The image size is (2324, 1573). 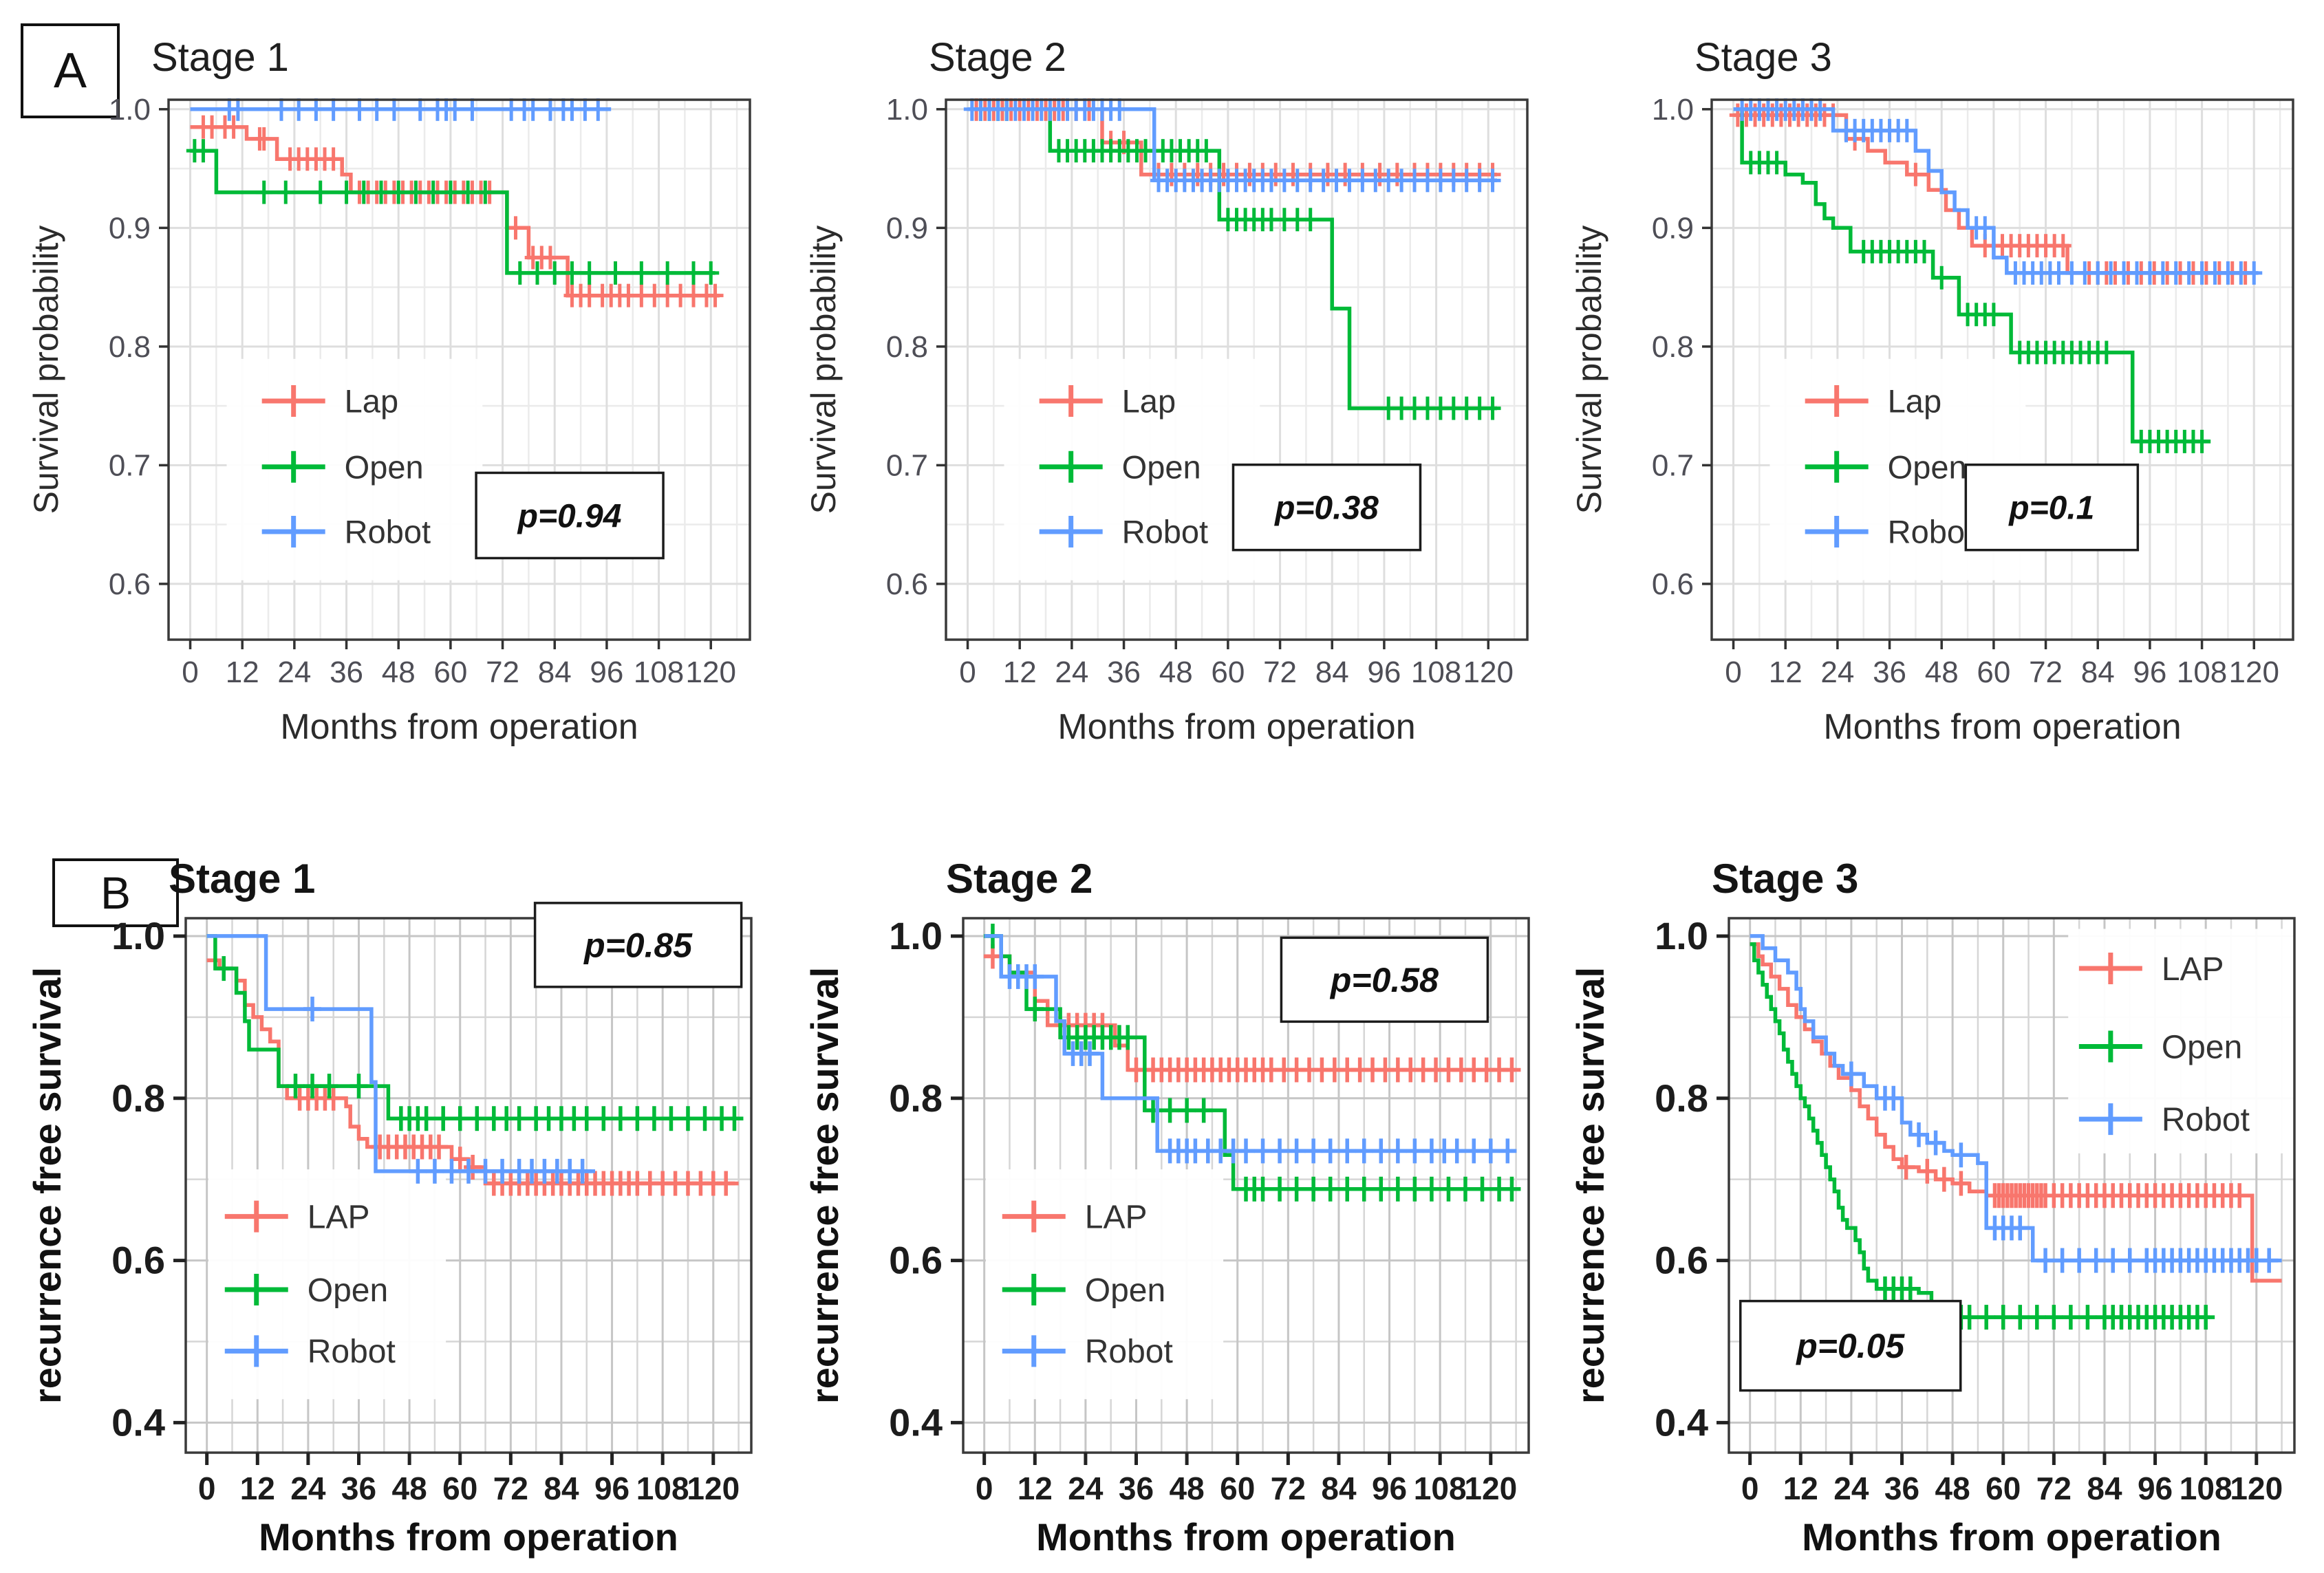 What do you see at coordinates (1339, 1488) in the screenshot?
I see `x-tick-label: 84` at bounding box center [1339, 1488].